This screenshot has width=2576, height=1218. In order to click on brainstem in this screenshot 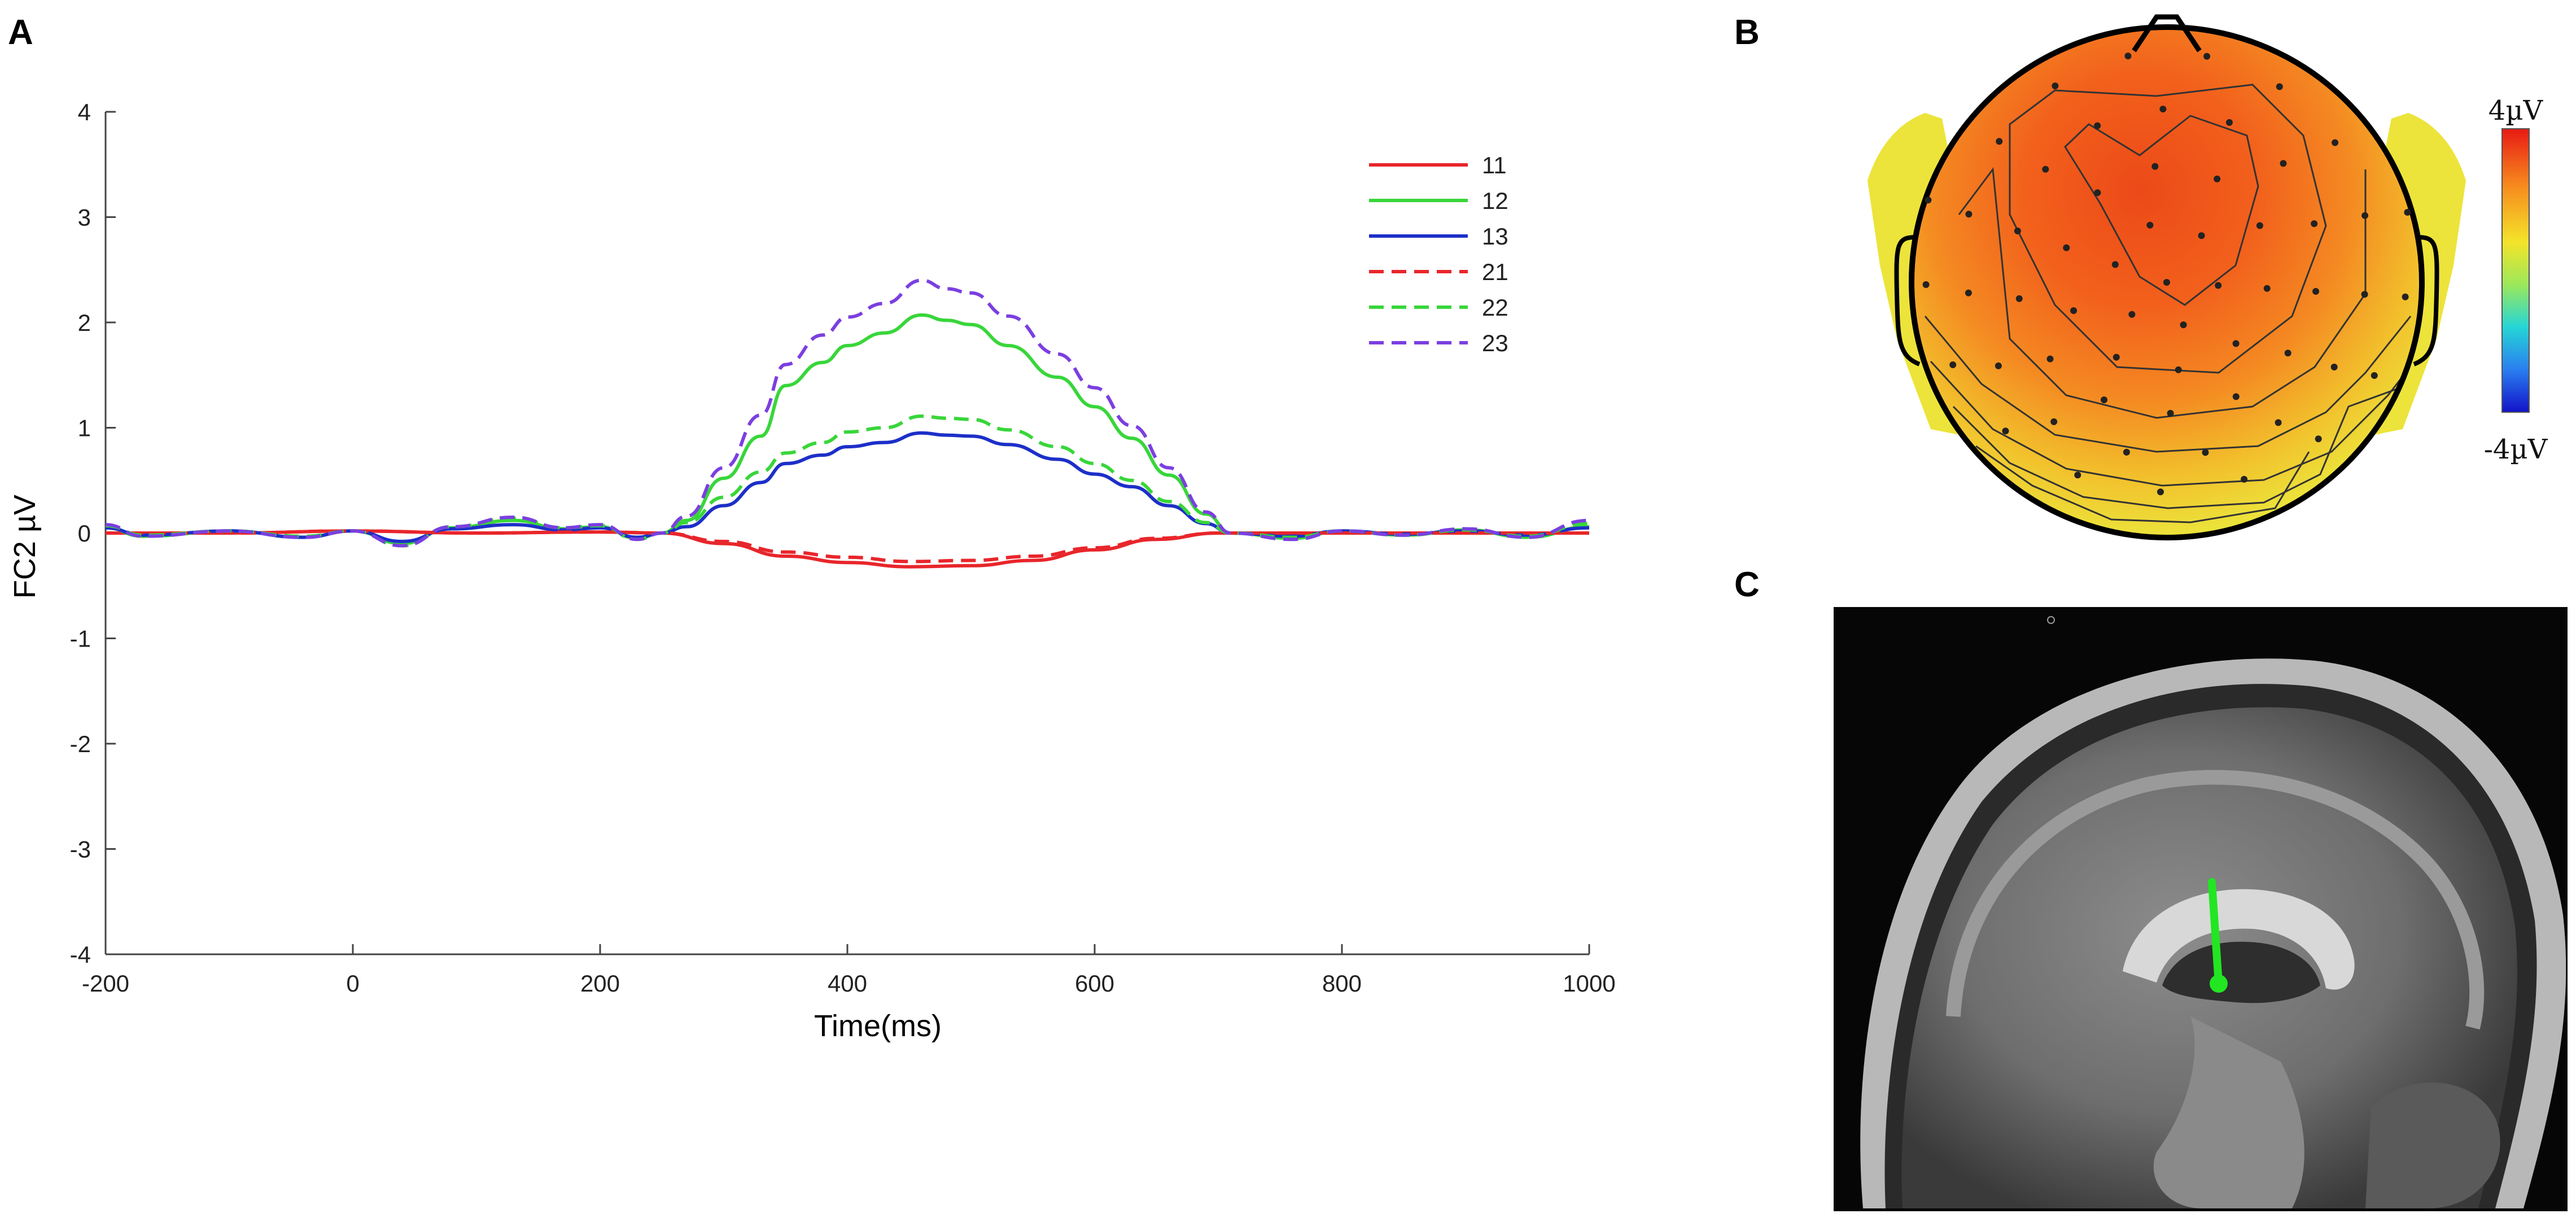, I will do `click(2228, 1112)`.